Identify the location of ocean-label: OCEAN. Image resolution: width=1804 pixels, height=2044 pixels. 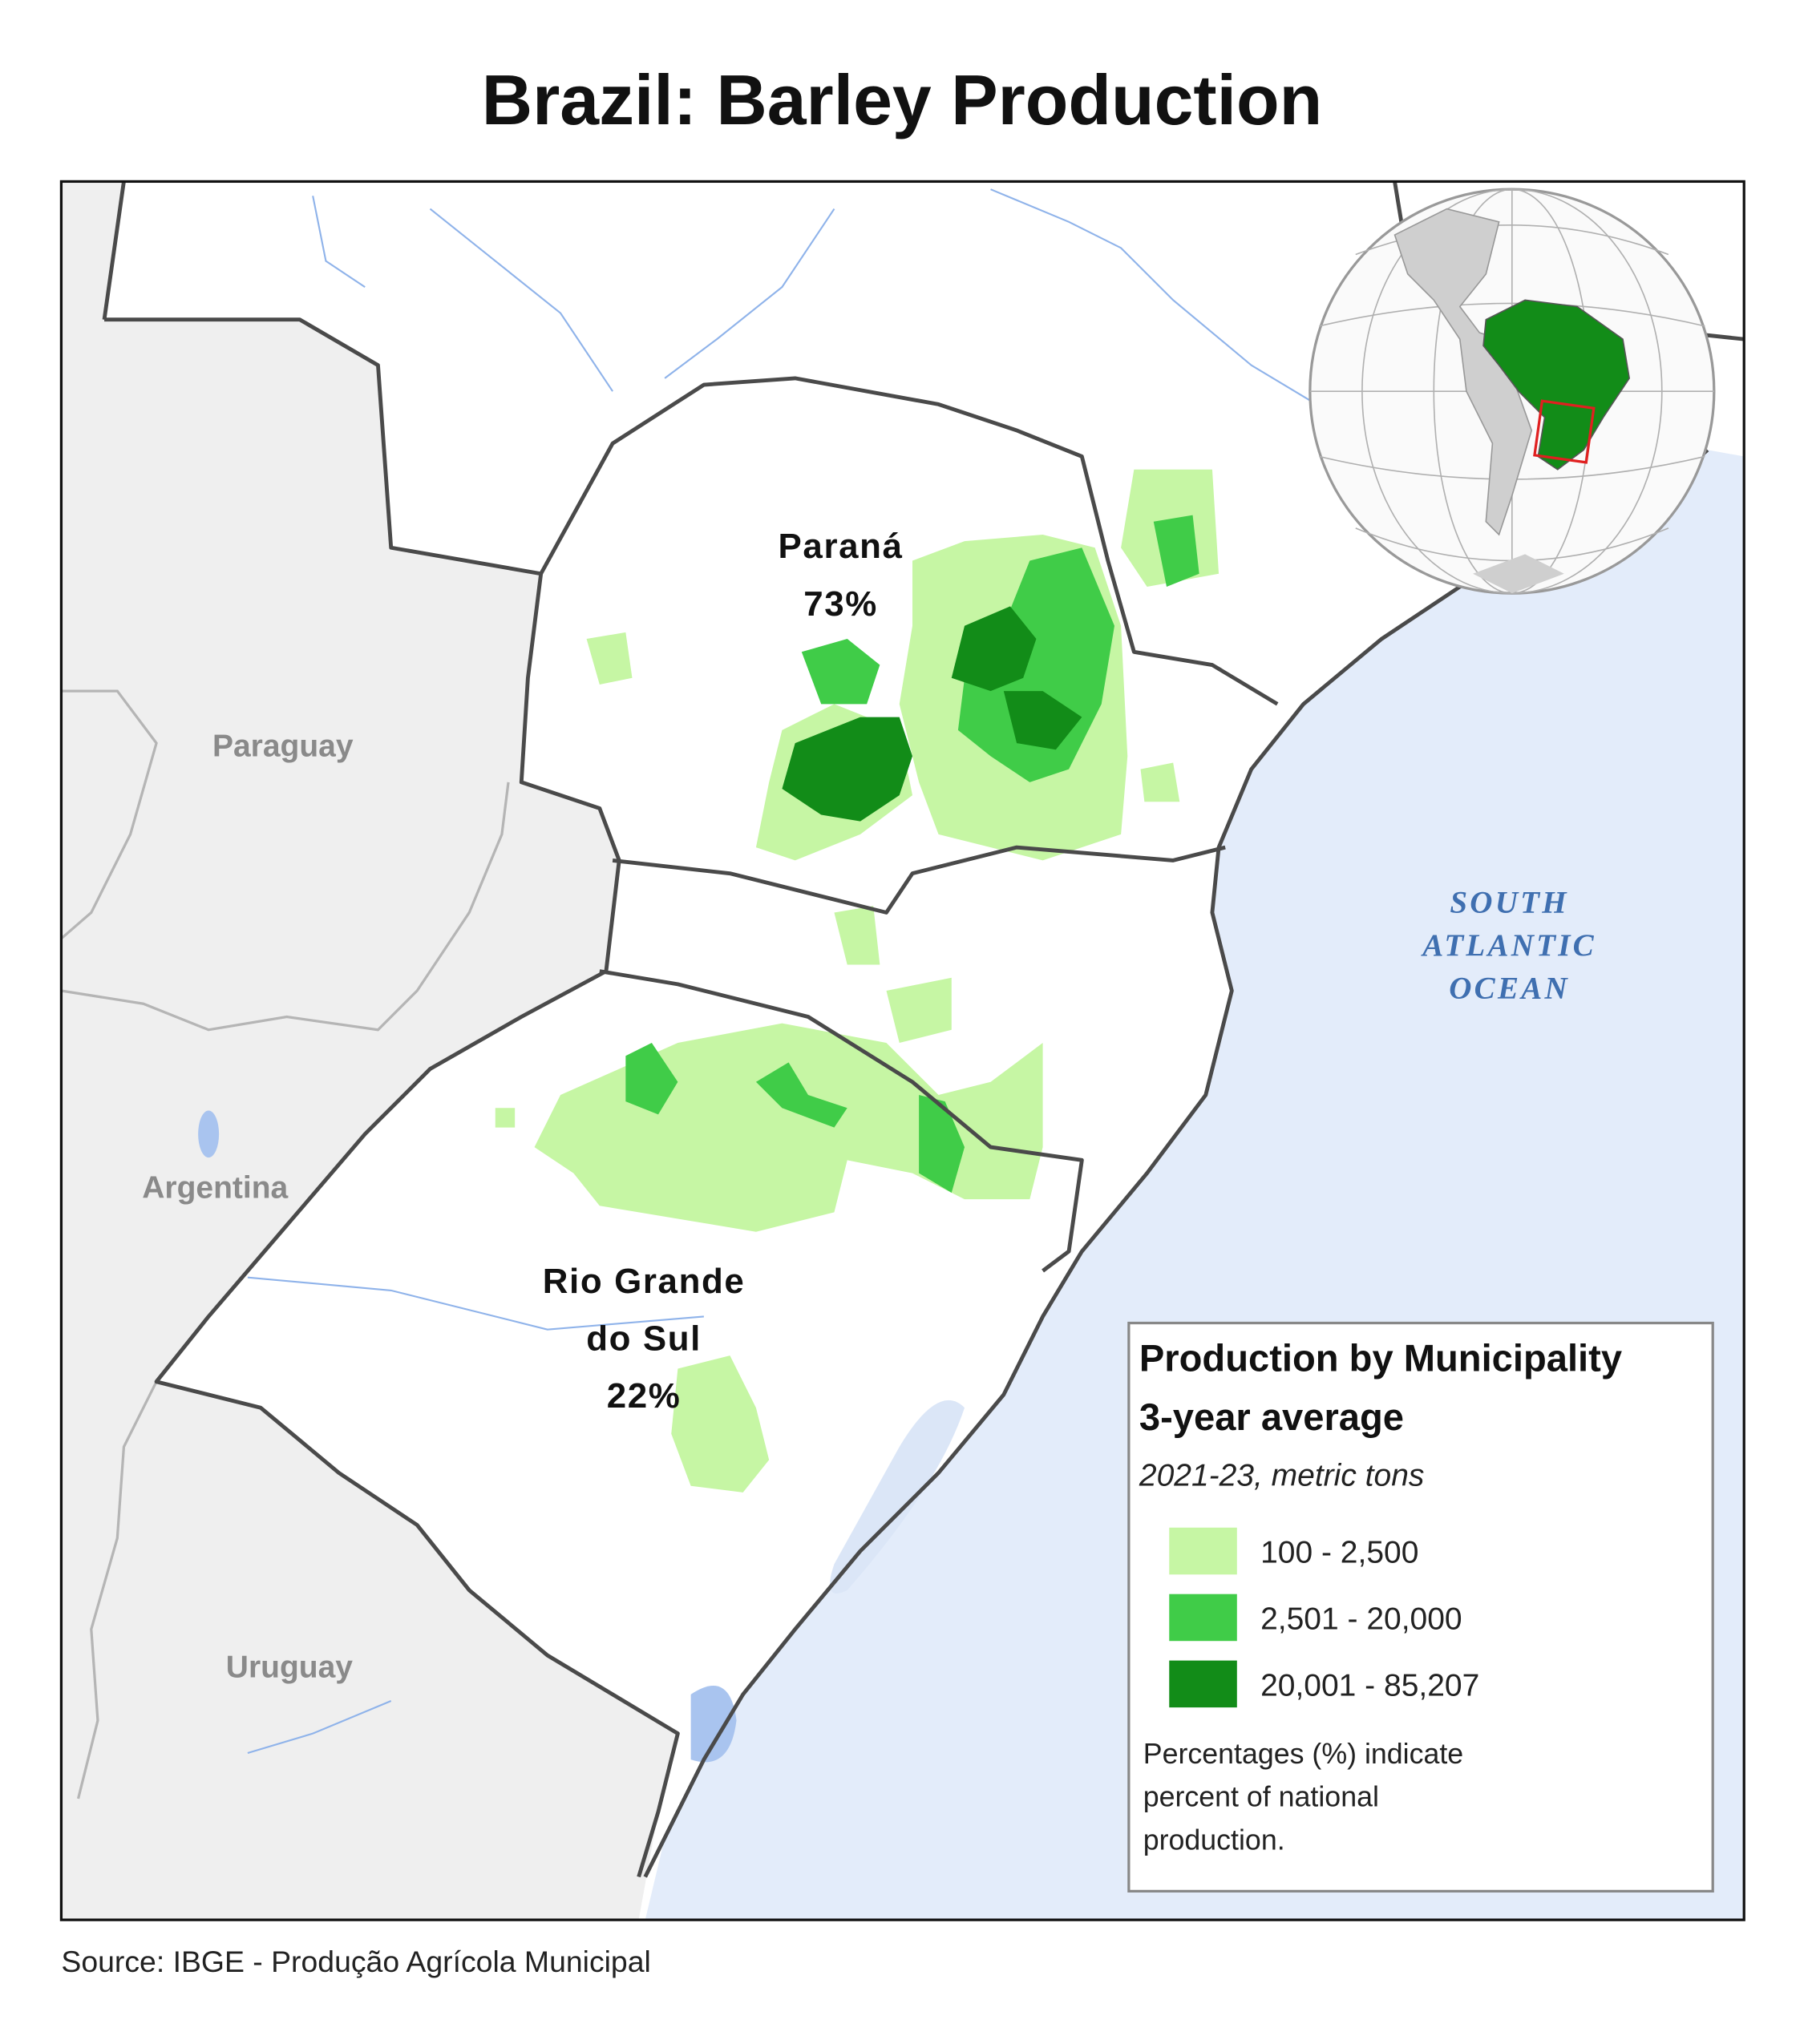
(1509, 989).